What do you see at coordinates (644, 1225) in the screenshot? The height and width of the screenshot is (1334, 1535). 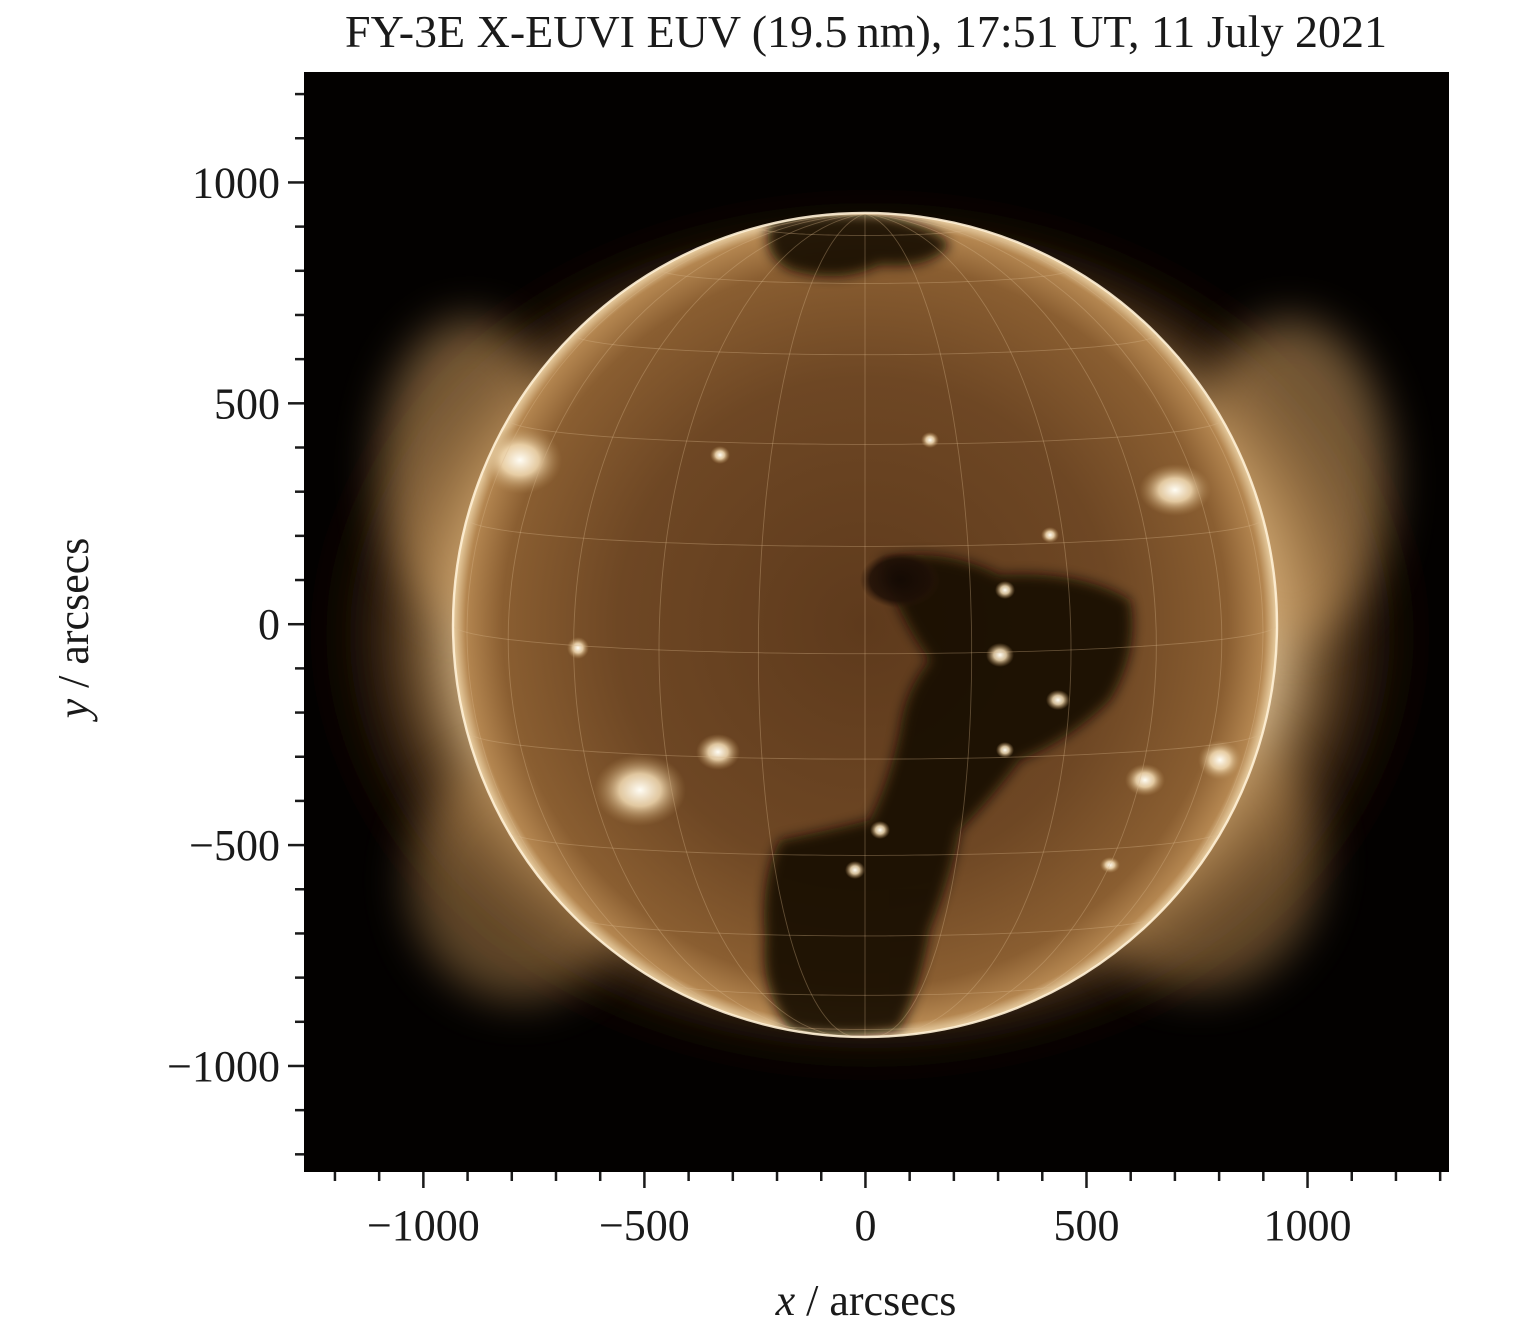 I see `x-tick-label: −500` at bounding box center [644, 1225].